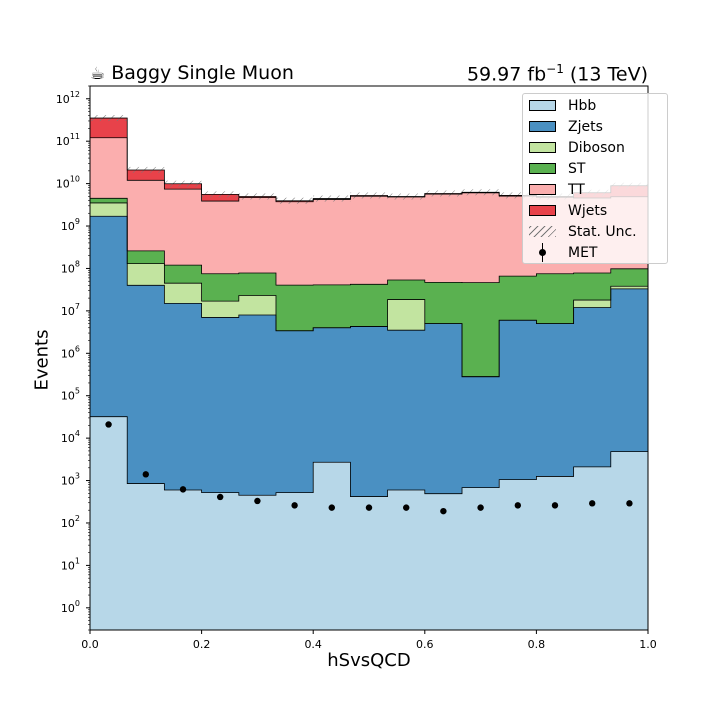 The image size is (720, 720). I want to click on y-tick-label: 10⁴, so click(70, 437).